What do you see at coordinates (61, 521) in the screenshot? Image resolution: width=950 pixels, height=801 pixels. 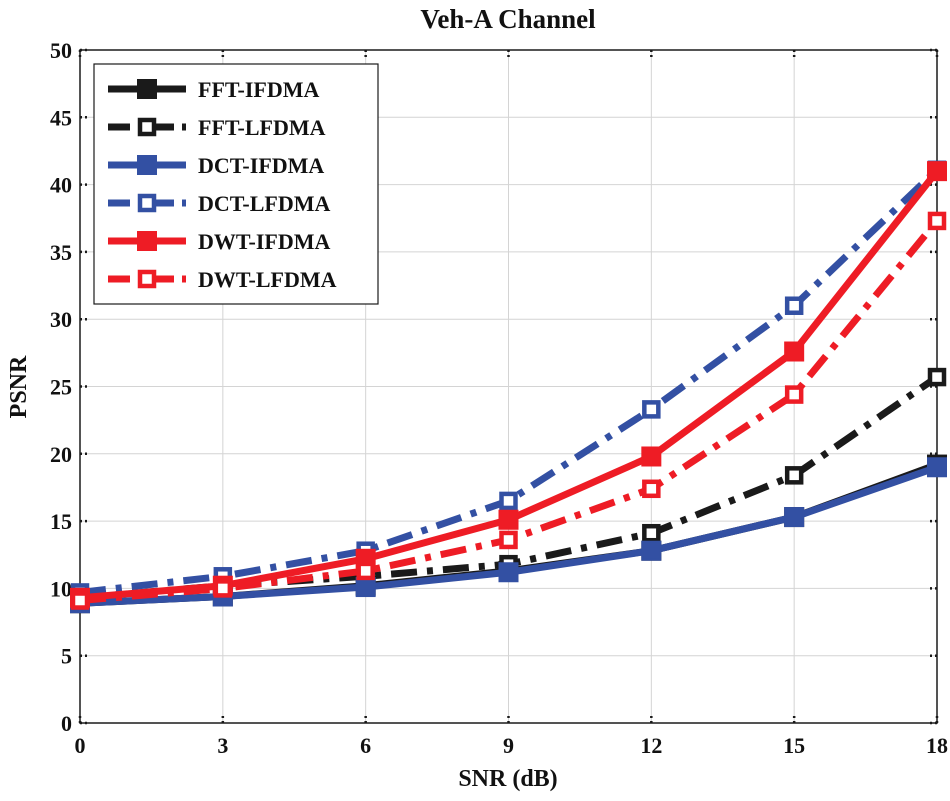 I see `y-tick-label: 15` at bounding box center [61, 521].